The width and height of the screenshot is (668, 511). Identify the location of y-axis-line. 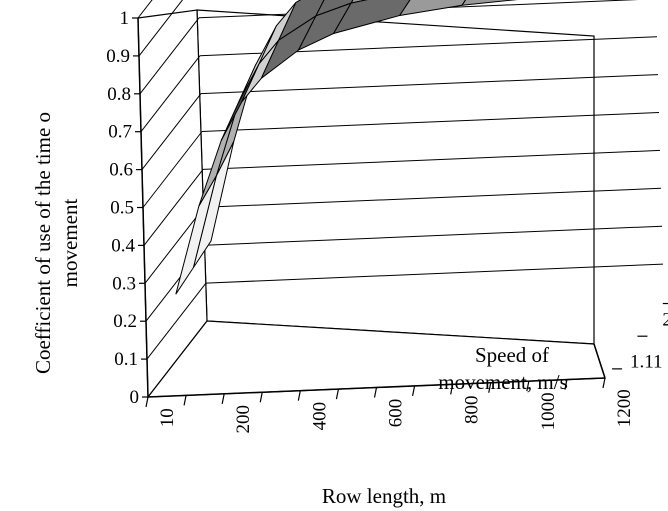
(599, 361).